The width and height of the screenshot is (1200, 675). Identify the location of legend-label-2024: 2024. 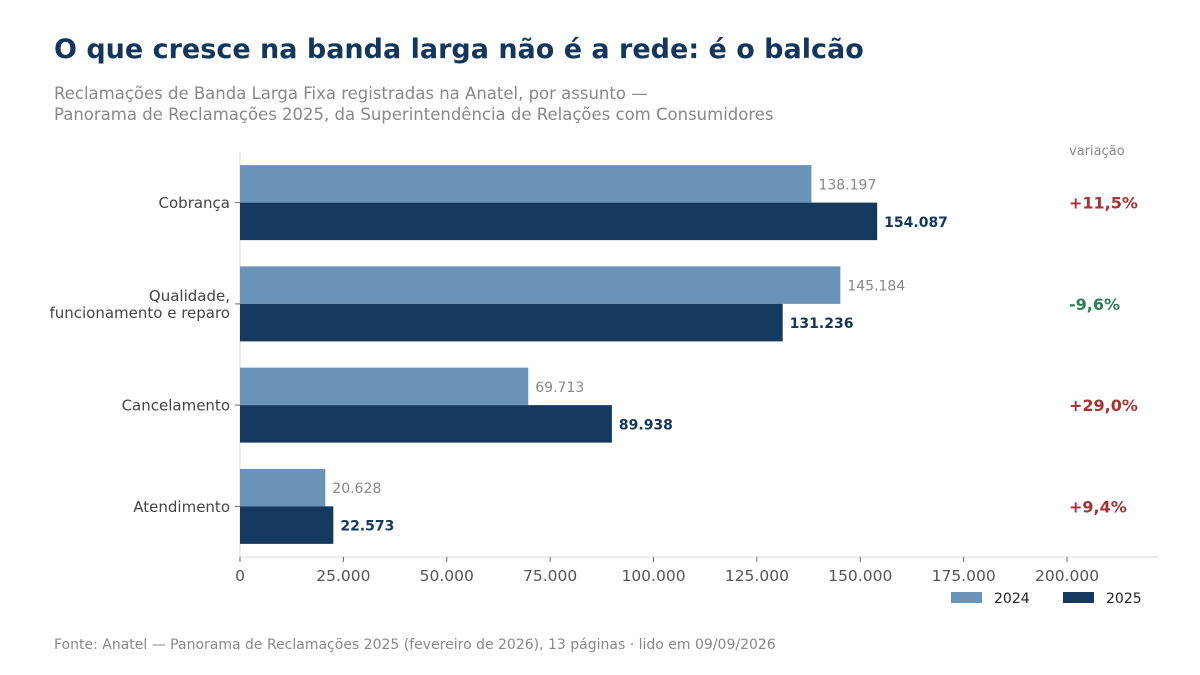
(1012, 599).